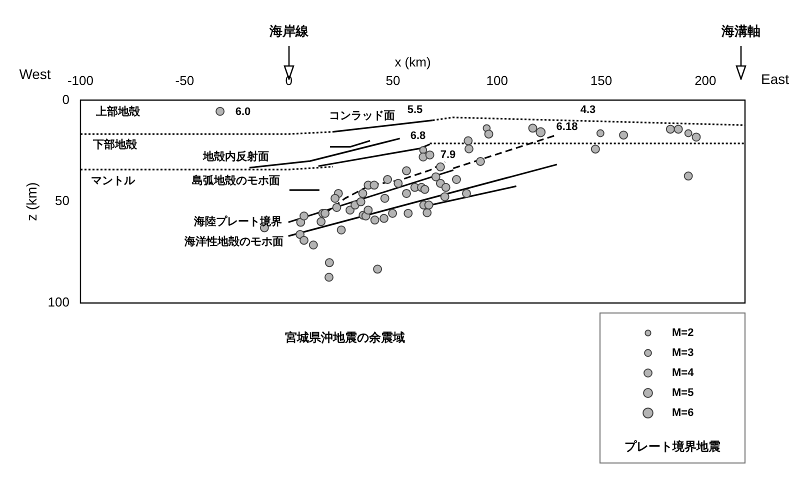 The image size is (810, 479). I want to click on annotation: 5.5, so click(415, 110).